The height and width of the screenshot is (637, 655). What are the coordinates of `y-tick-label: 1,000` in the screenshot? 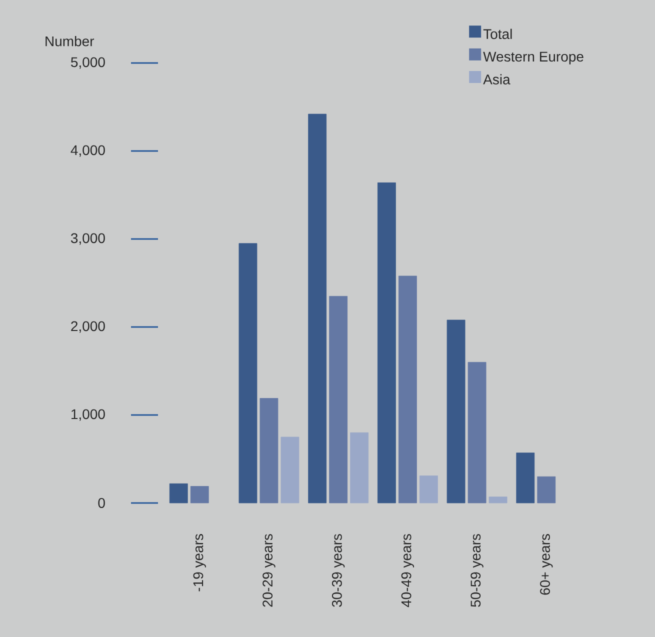 It's located at (88, 415).